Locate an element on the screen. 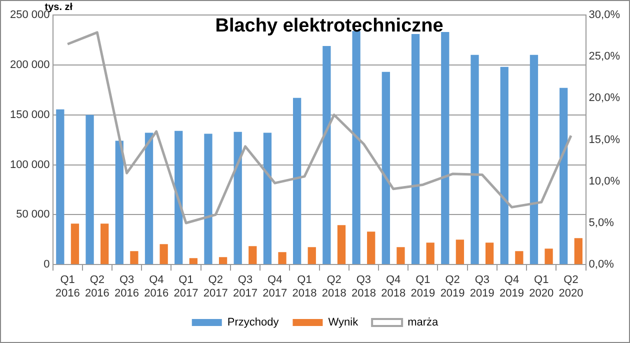 Image resolution: width=630 pixels, height=343 pixels. x-tick-label: Q4 2016 is located at coordinates (156, 287).